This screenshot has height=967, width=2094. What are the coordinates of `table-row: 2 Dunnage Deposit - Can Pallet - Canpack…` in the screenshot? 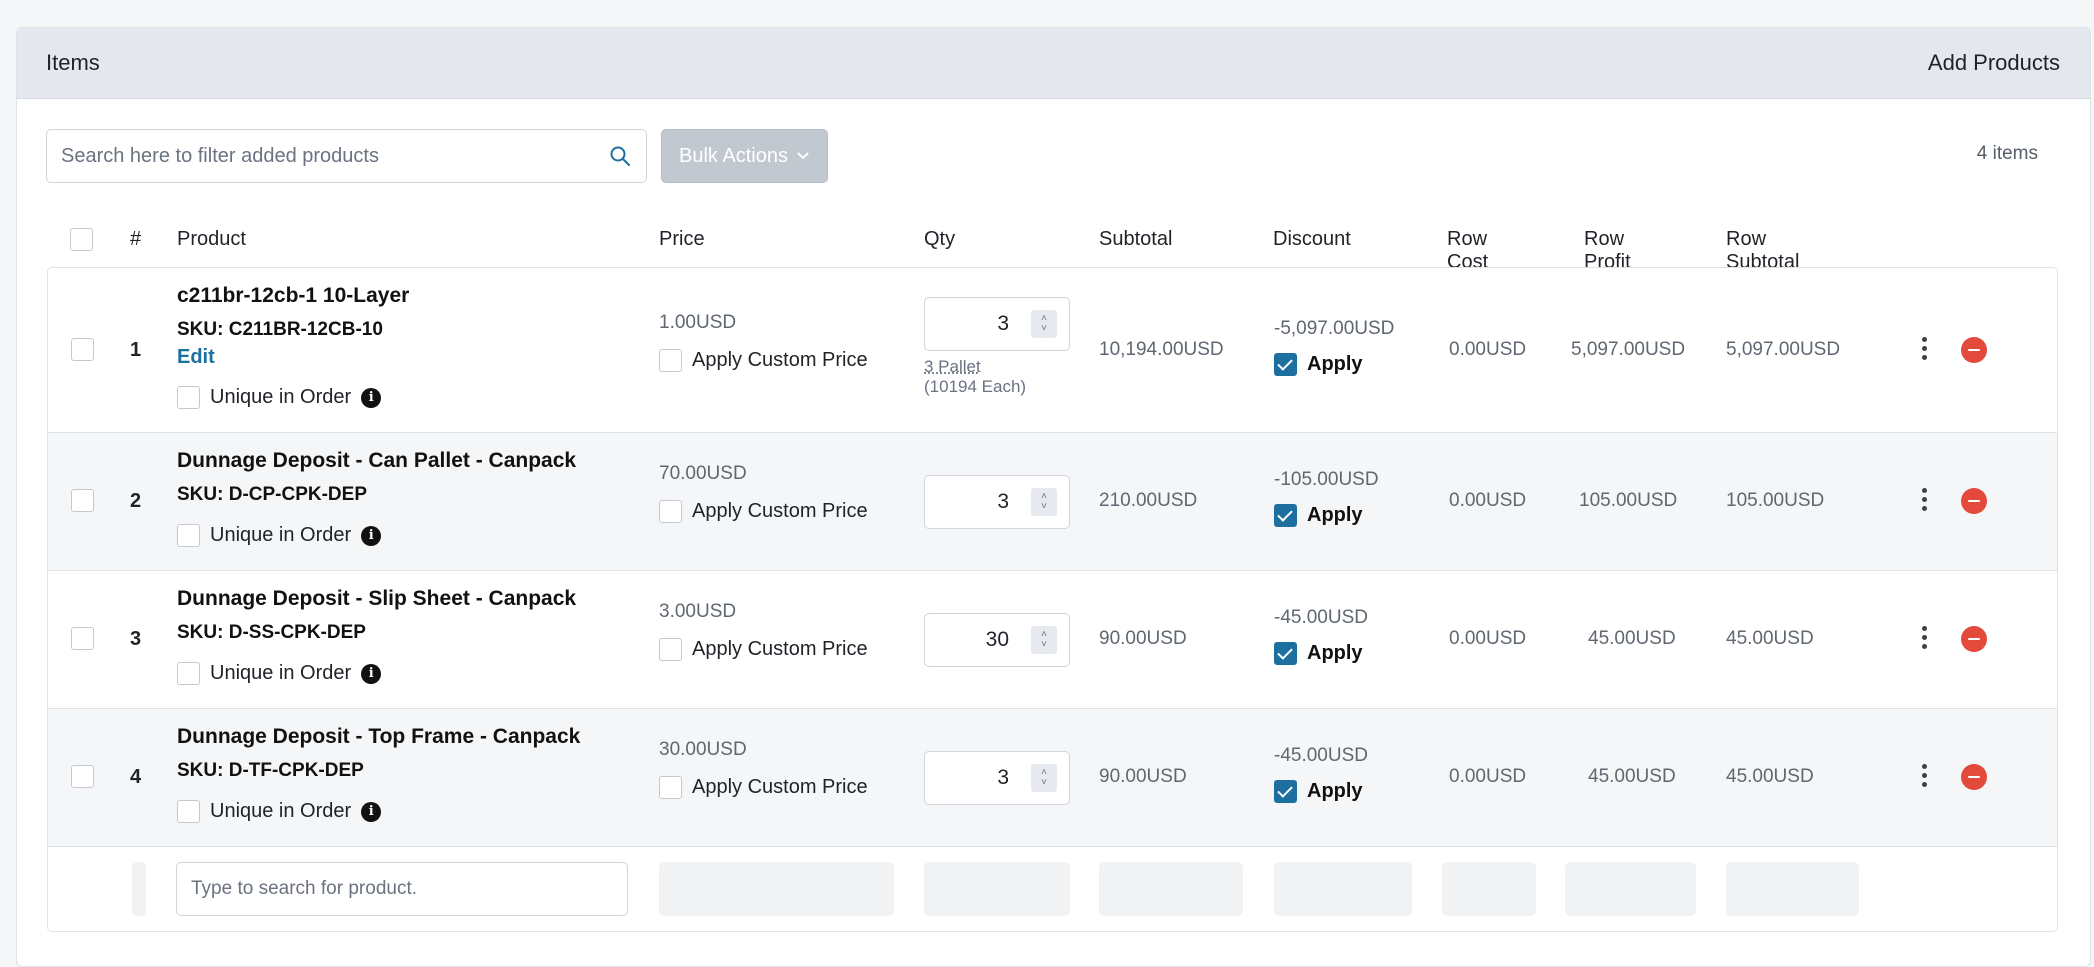 It's located at (1052, 502).